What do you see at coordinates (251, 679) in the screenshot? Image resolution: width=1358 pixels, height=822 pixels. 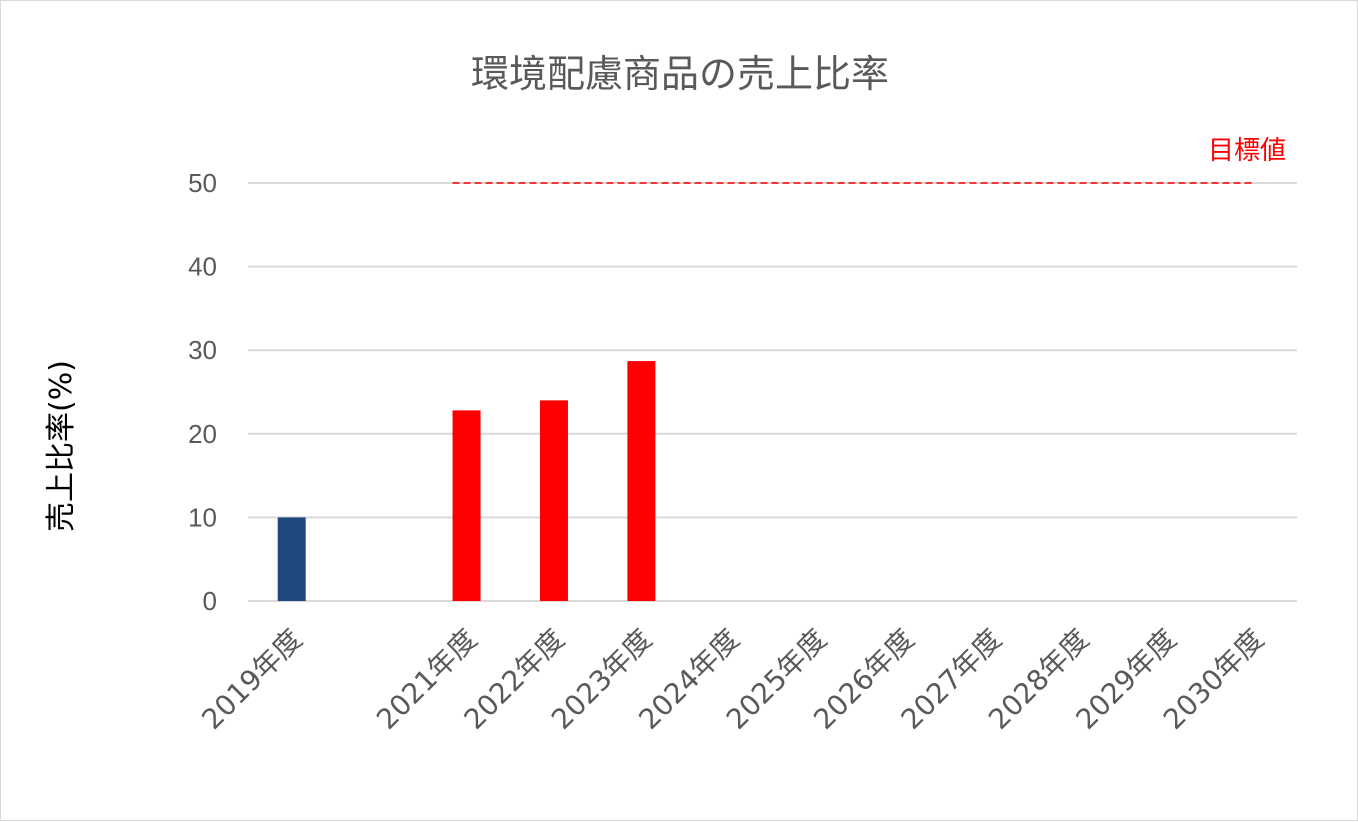 I see `x-tick-label: 2019年度` at bounding box center [251, 679].